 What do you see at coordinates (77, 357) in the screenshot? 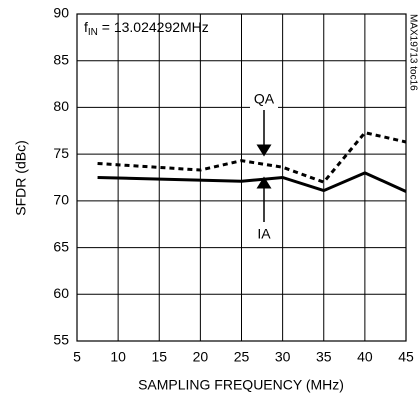
I see `x-tick-label: 5` at bounding box center [77, 357].